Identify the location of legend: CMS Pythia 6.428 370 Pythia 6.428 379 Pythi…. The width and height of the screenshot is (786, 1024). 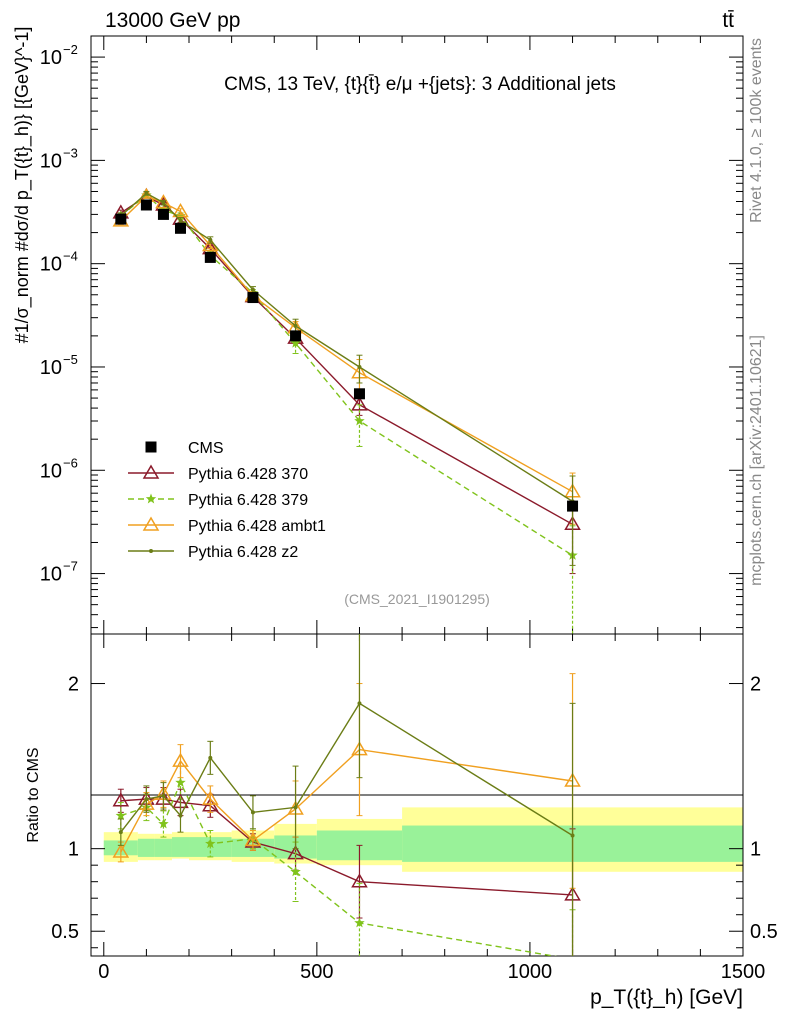
(227, 500).